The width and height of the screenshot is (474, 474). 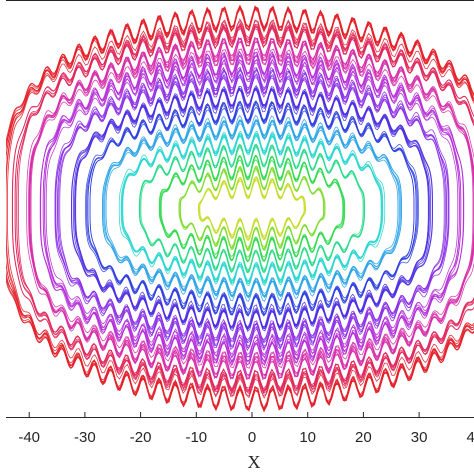 I want to click on x-tick-label: 40, so click(x=470, y=437).